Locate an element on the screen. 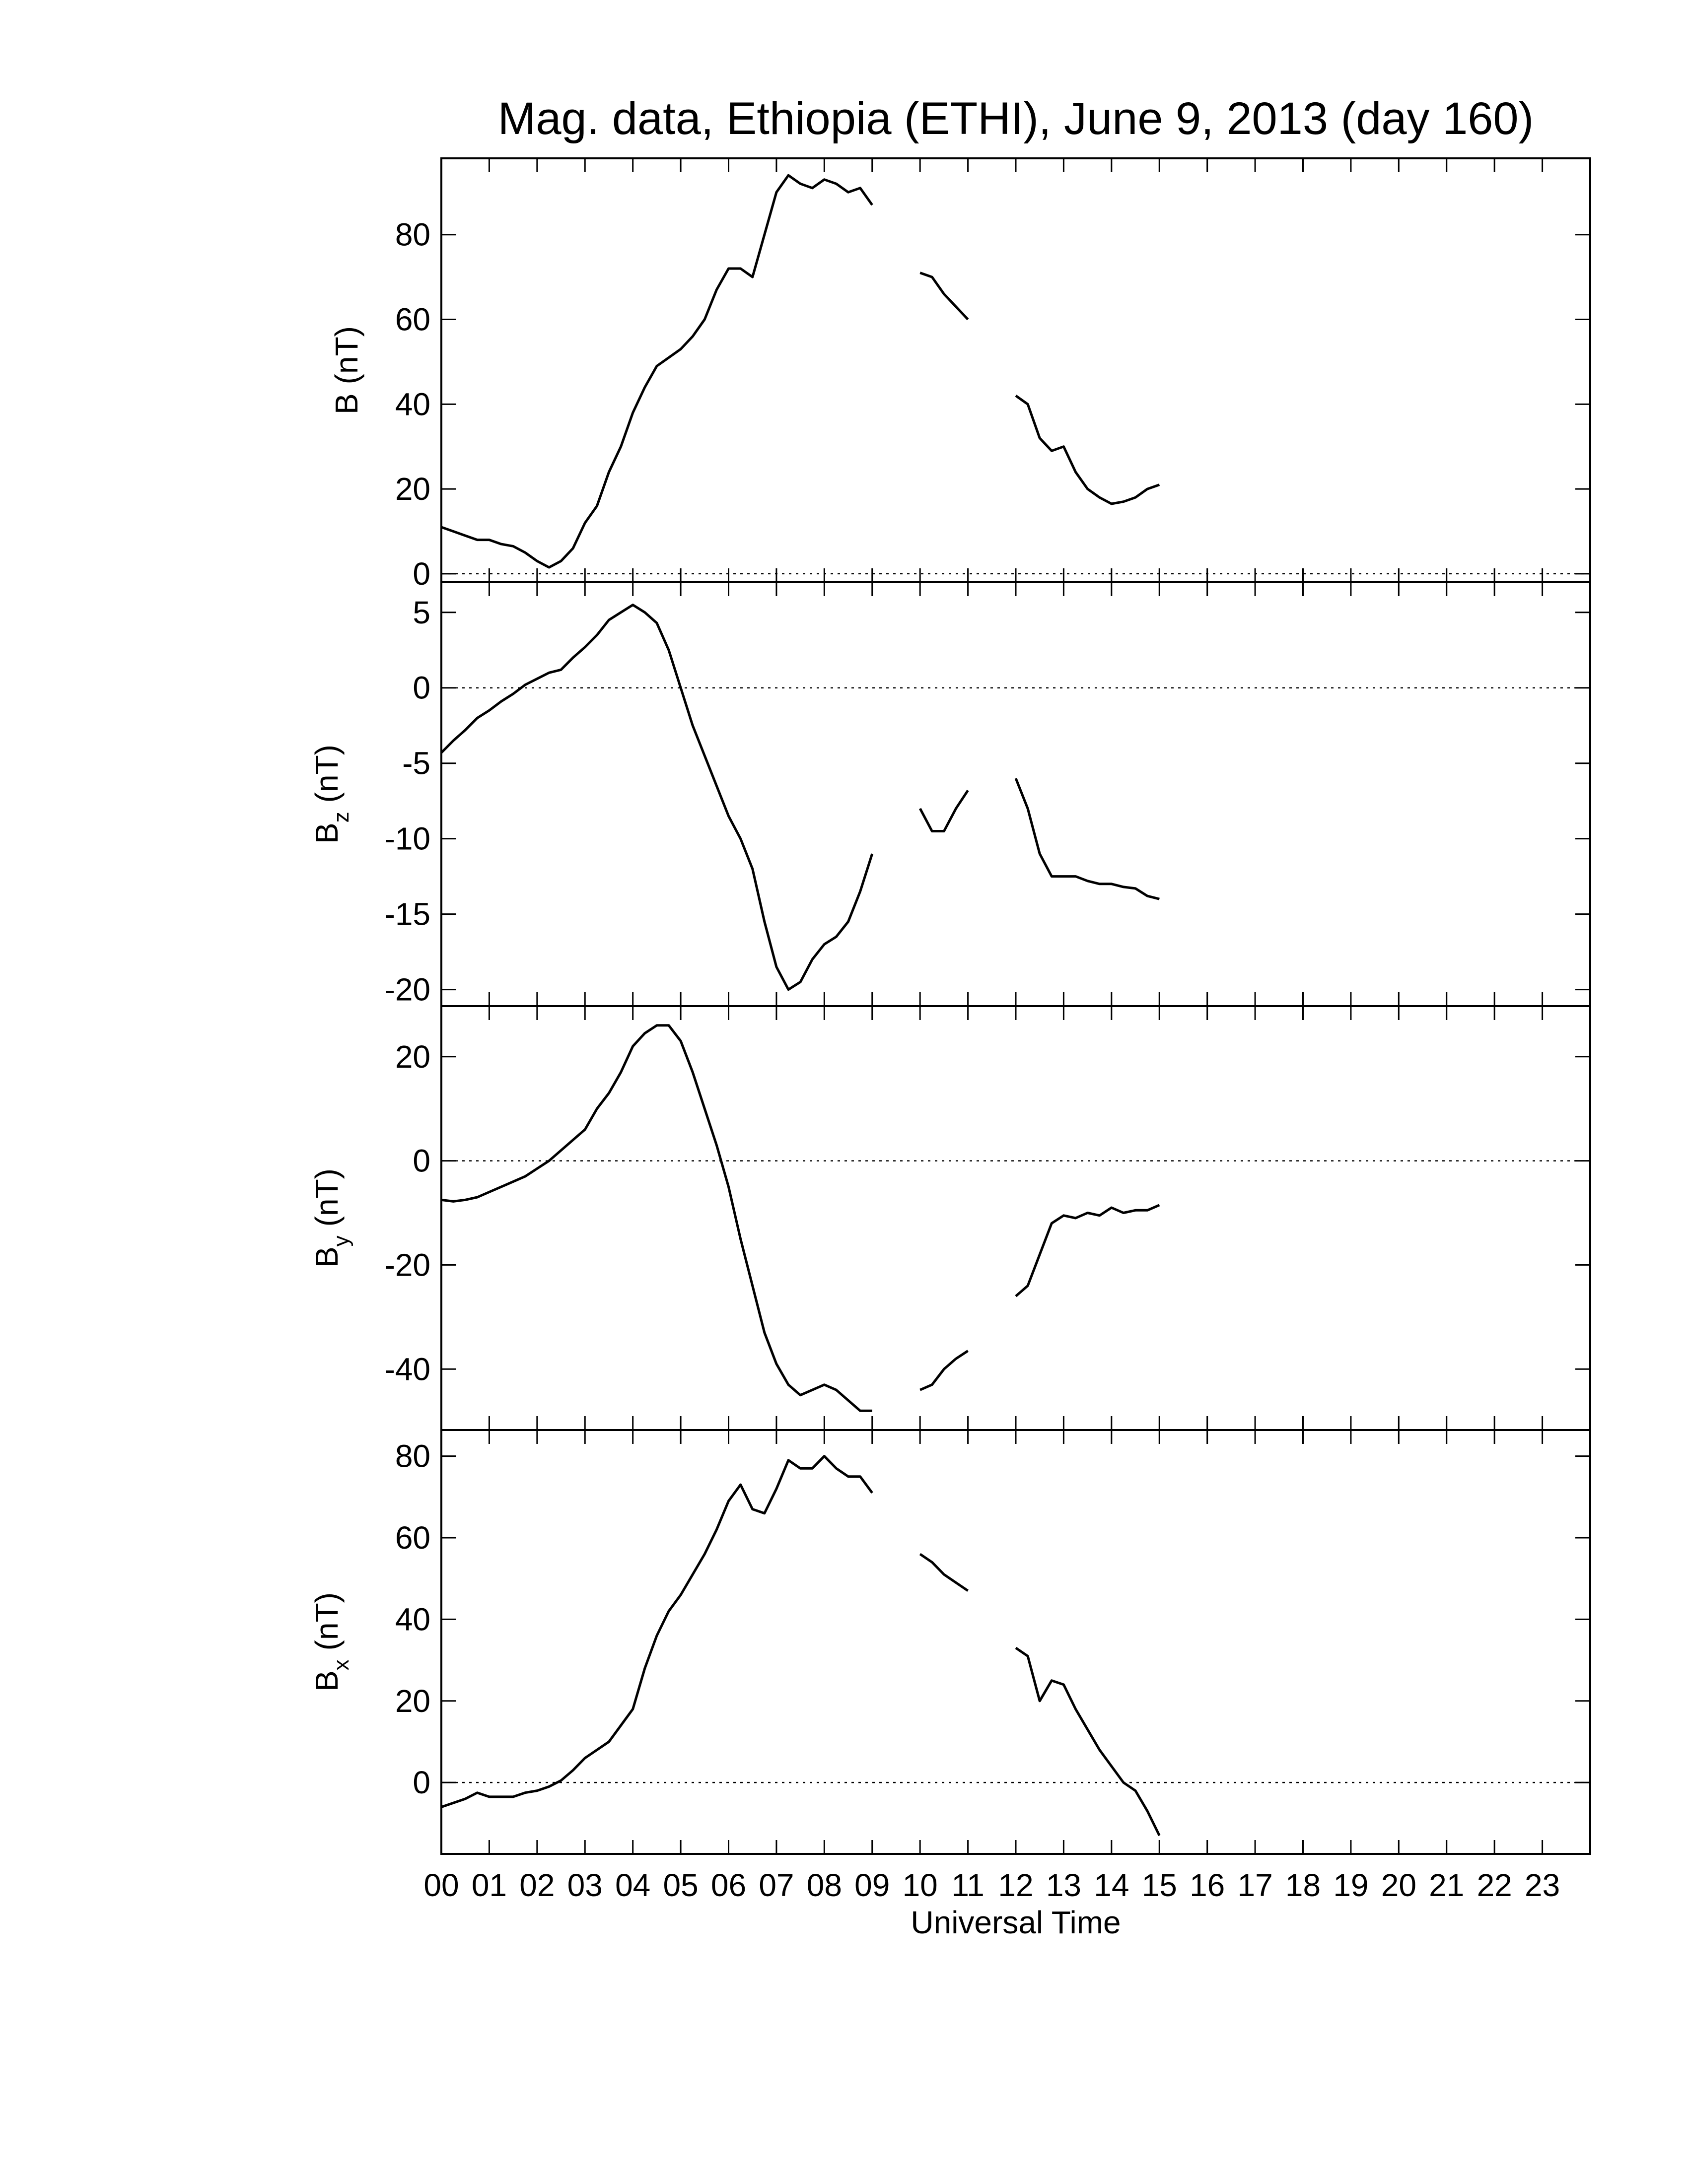 This screenshot has height=2184, width=1688. x-tick-label: 04 is located at coordinates (632, 1885).